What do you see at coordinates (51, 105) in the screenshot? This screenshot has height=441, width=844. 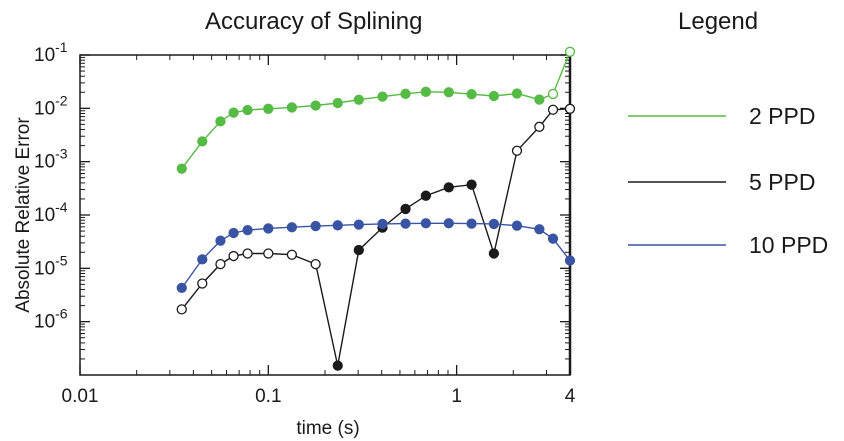 I see `y-tick-label: 10⁻²` at bounding box center [51, 105].